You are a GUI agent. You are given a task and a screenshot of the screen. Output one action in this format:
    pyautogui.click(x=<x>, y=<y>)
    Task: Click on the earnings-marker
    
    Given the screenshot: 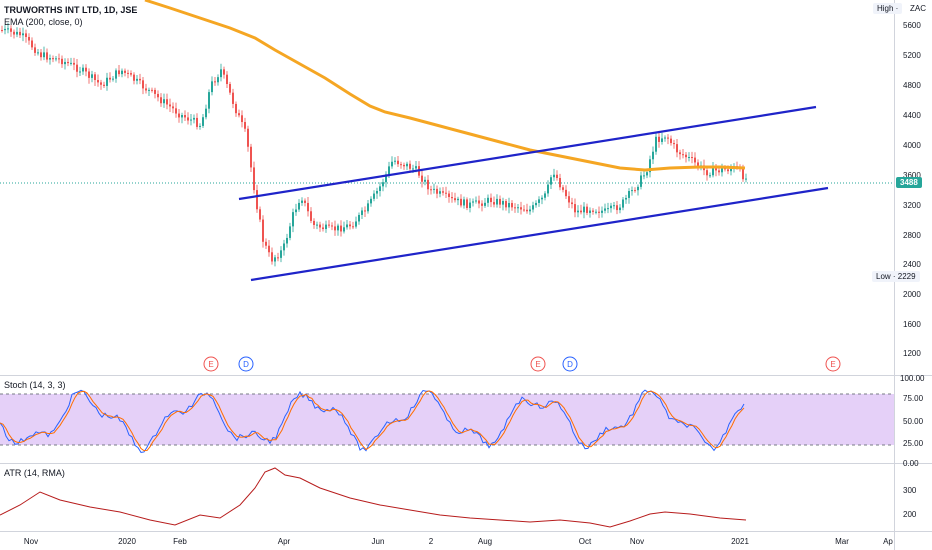 What is the action you would take?
    pyautogui.click(x=211, y=364)
    